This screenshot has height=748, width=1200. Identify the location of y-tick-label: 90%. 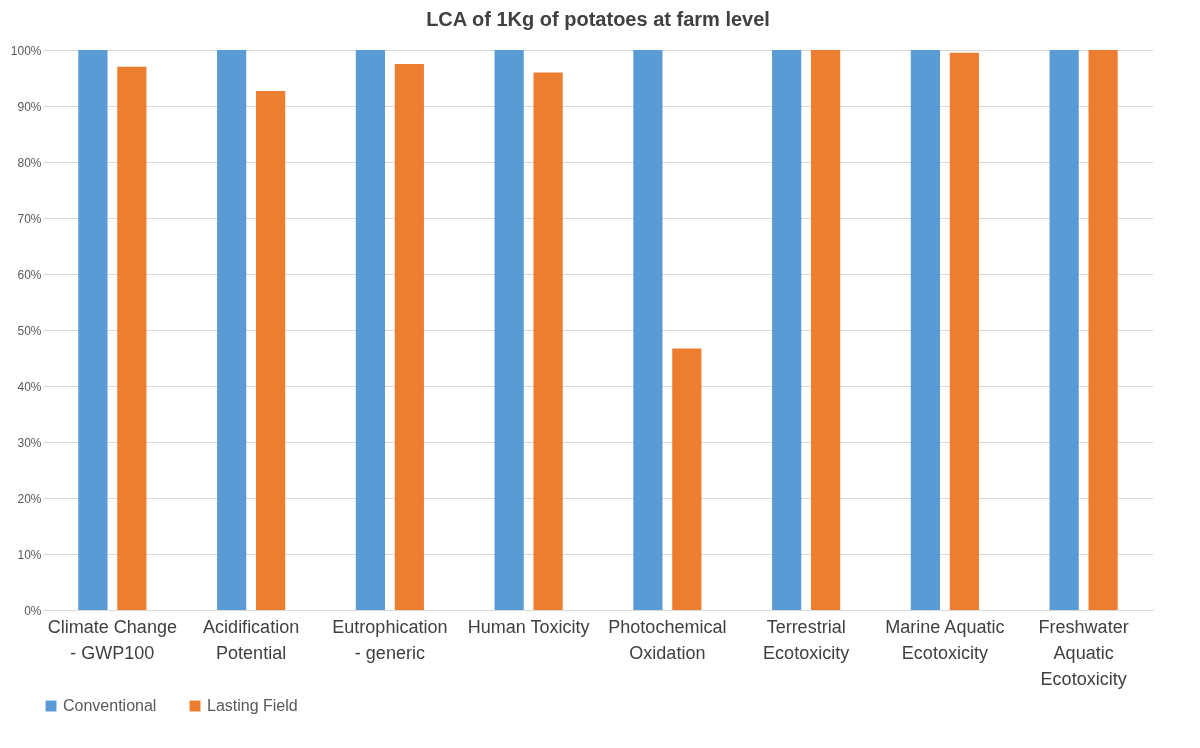
(29, 106).